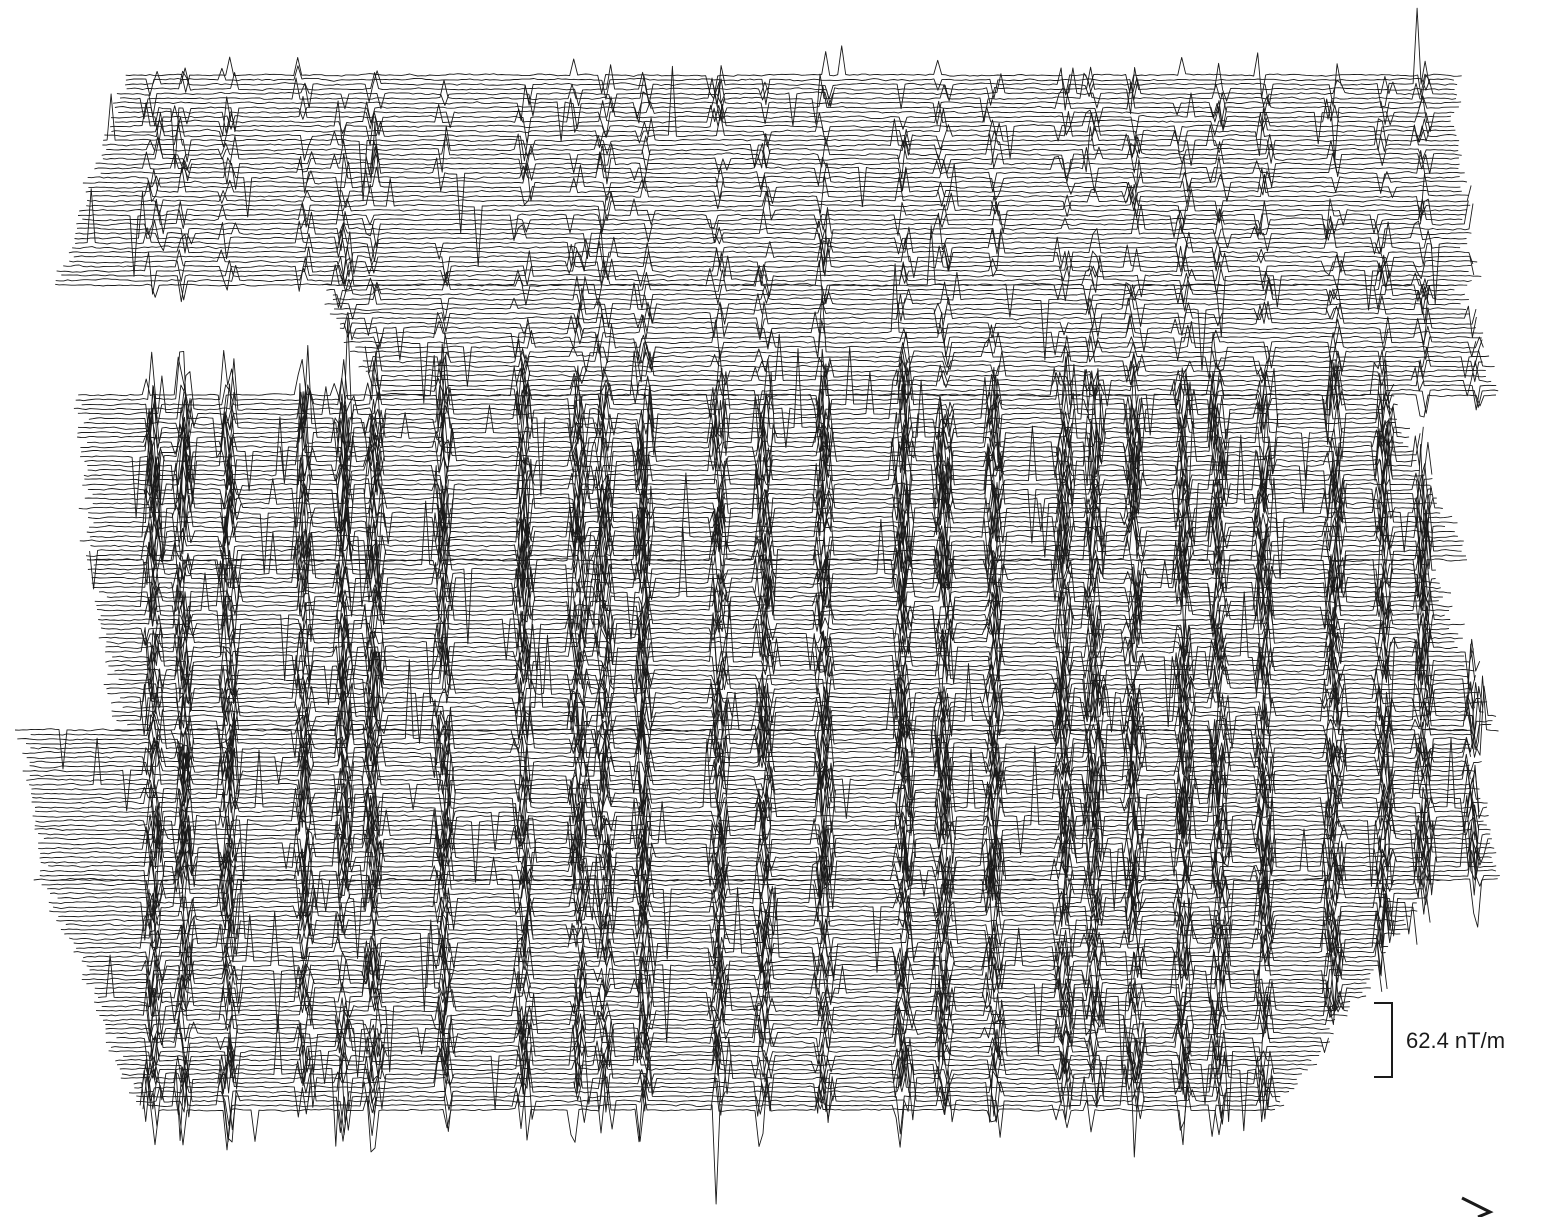 The height and width of the screenshot is (1217, 1544). Describe the element at coordinates (1477, 1206) in the screenshot. I see `north-arrow-icon` at that location.